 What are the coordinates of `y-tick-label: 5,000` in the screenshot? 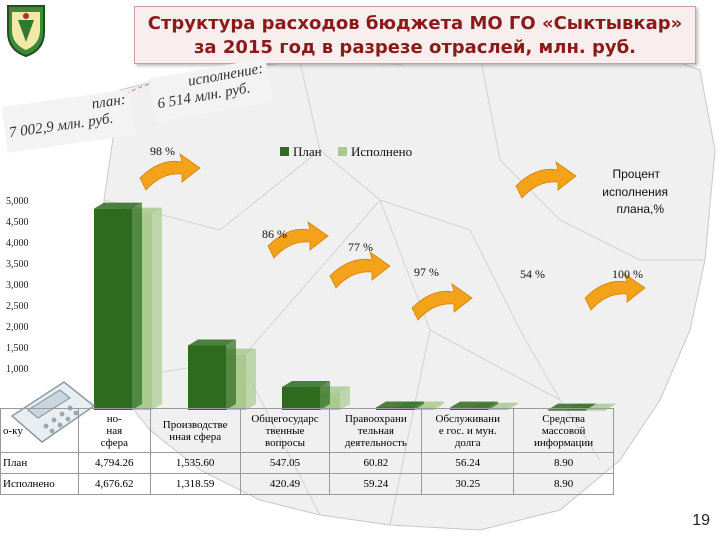 It's located at (17, 201).